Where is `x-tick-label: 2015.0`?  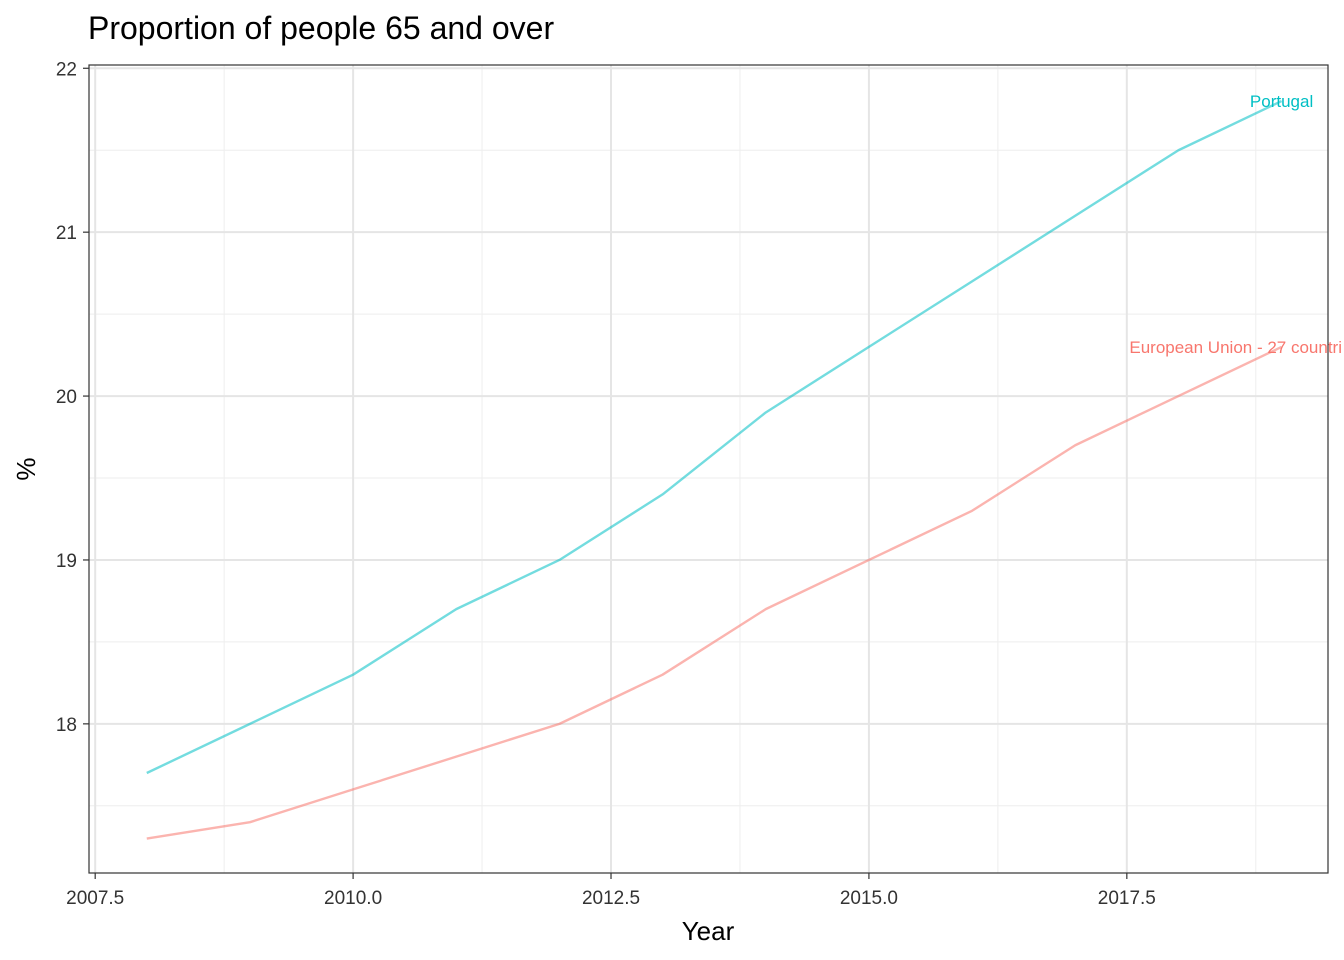
x-tick-label: 2015.0 is located at coordinates (869, 898).